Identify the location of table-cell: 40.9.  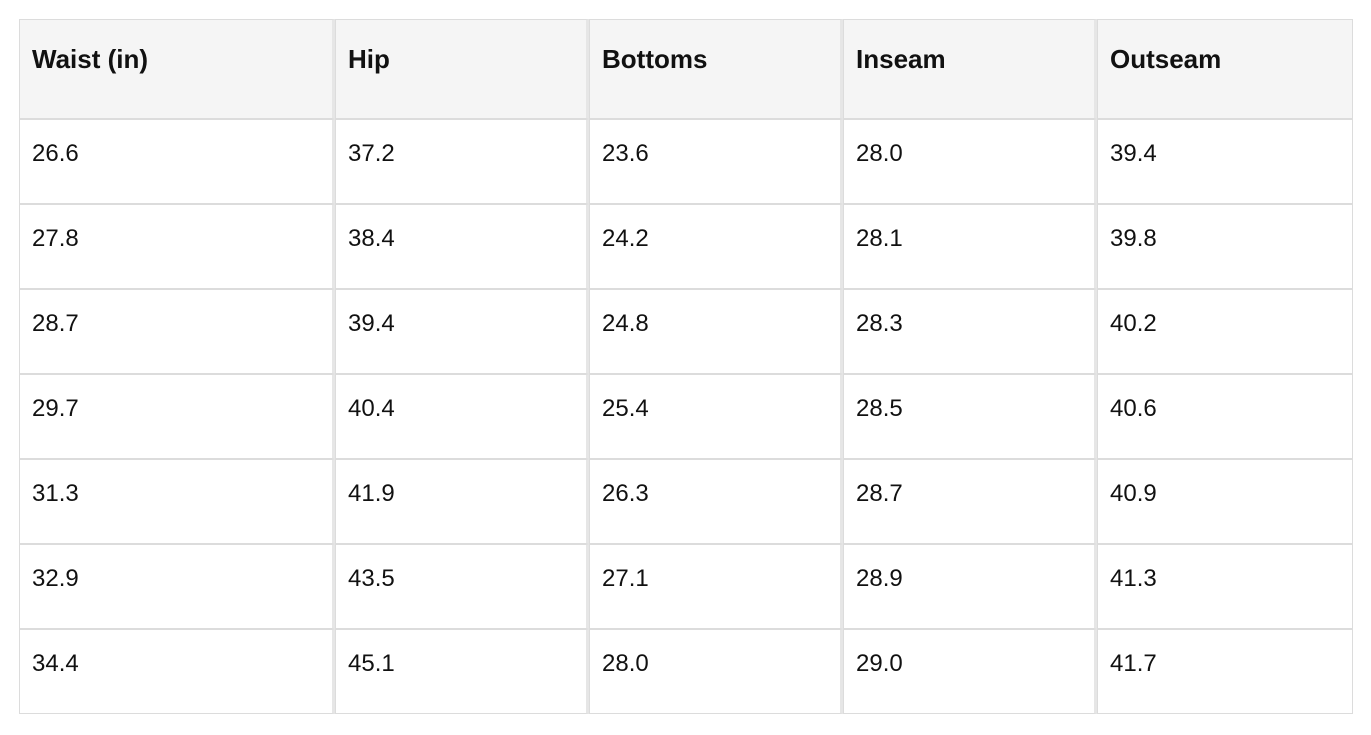
(1225, 501).